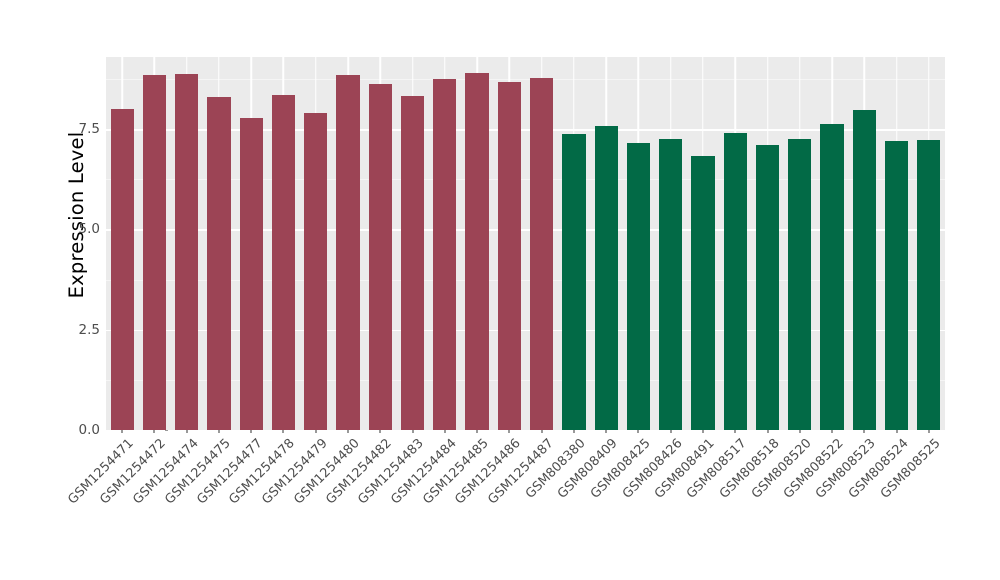  Describe the element at coordinates (89, 430) in the screenshot. I see `y-axis-tick-label: 0.0` at that location.